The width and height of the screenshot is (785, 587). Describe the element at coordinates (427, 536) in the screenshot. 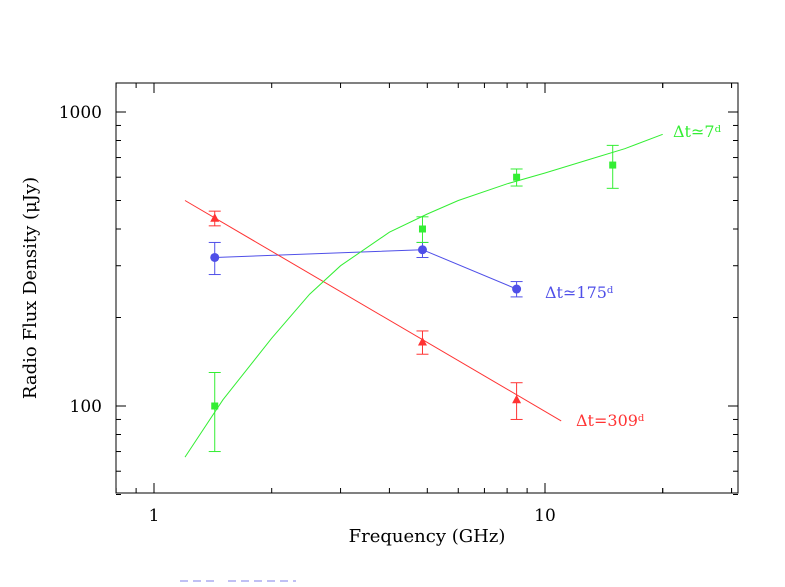

I see `x-axis-label: Frequency (GHz)` at that location.